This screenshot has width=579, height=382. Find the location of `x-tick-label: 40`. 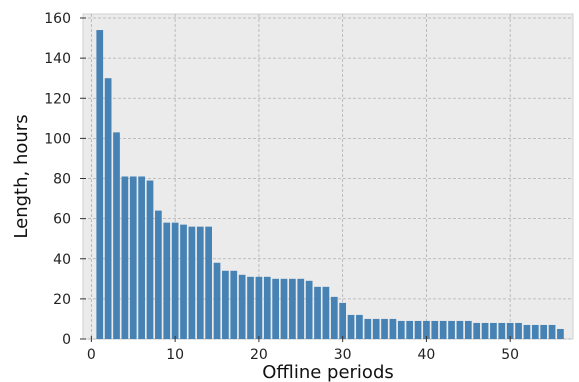

x-tick-label: 40 is located at coordinates (427, 355).